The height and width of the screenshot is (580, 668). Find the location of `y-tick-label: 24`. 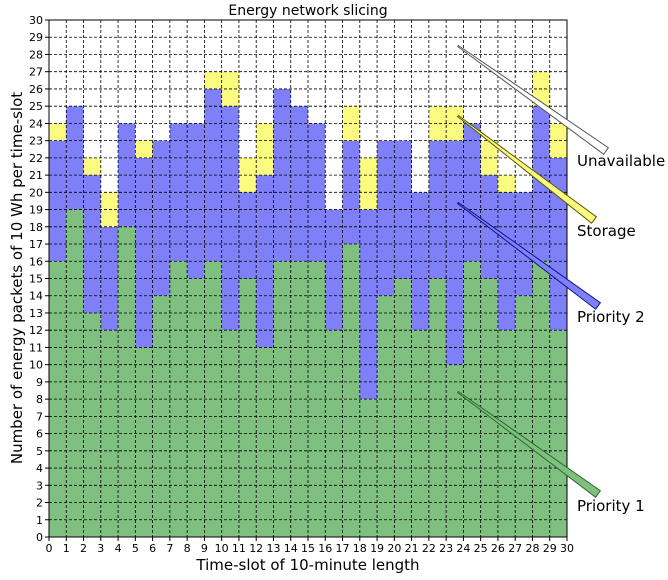

y-tick-label: 24 is located at coordinates (36, 123).